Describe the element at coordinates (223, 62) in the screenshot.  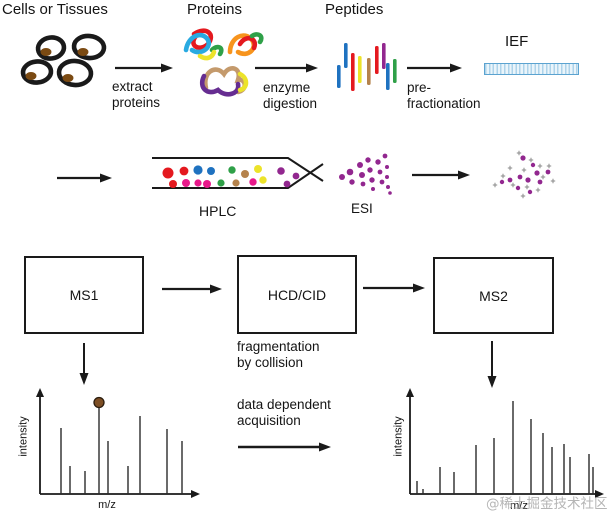
I see `proteins-graphic` at that location.